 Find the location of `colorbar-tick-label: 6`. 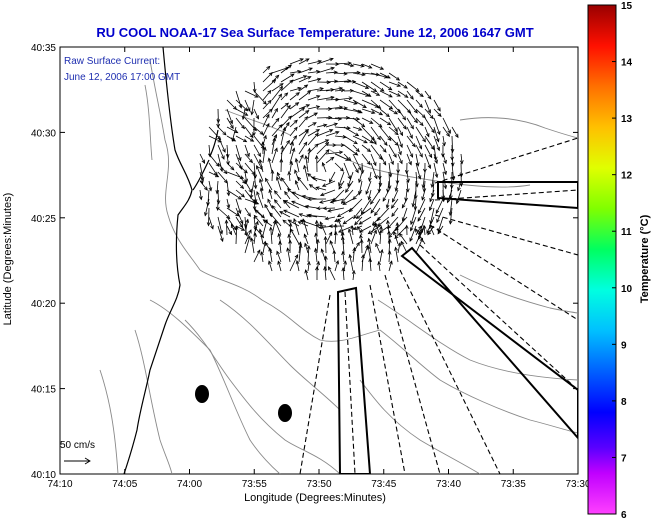

colorbar-tick-label: 6 is located at coordinates (624, 514).